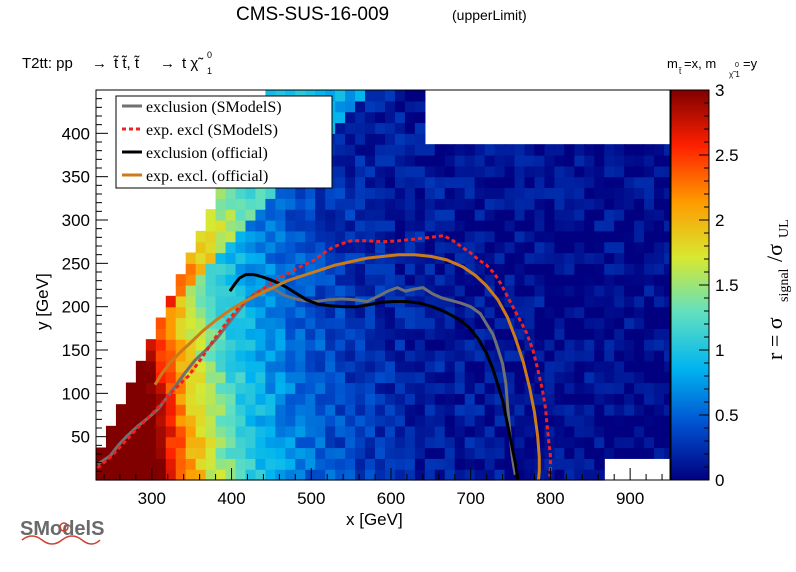 The width and height of the screenshot is (796, 572). Describe the element at coordinates (750, 63) in the screenshot. I see `mass-label-right: =y` at that location.